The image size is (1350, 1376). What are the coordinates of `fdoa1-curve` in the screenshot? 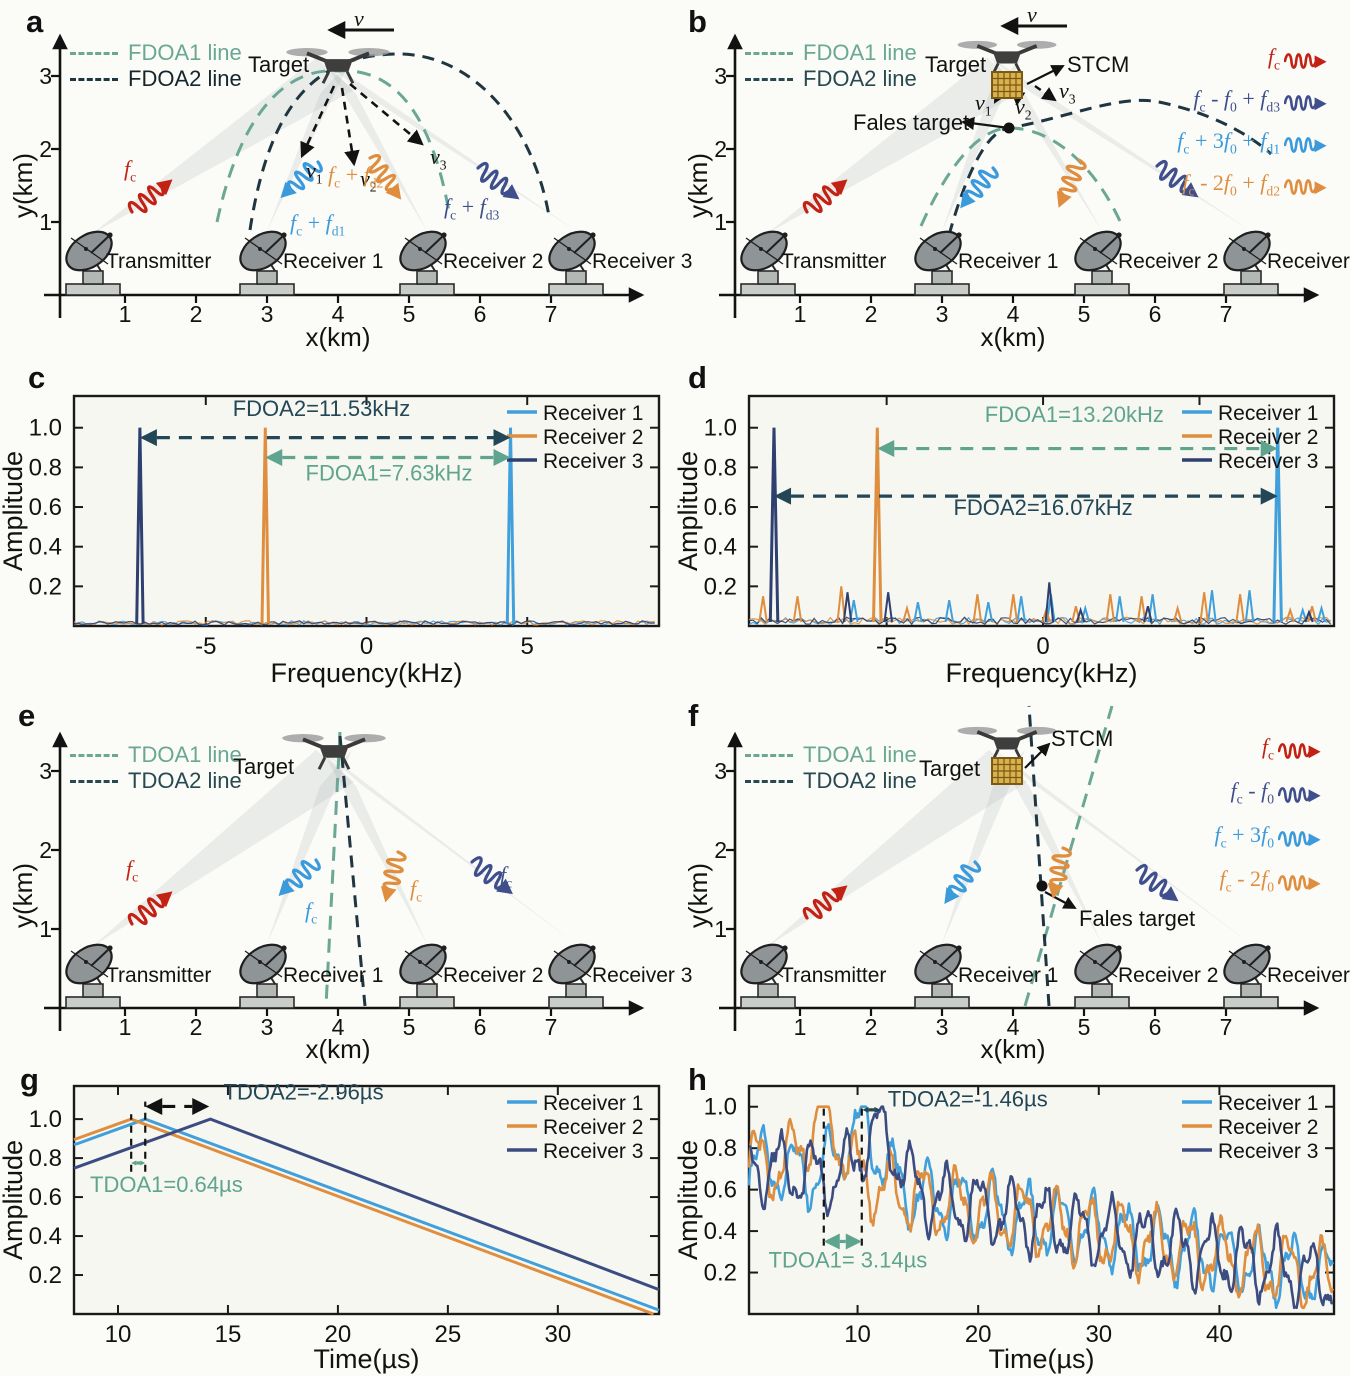 It's located at (1022, 177).